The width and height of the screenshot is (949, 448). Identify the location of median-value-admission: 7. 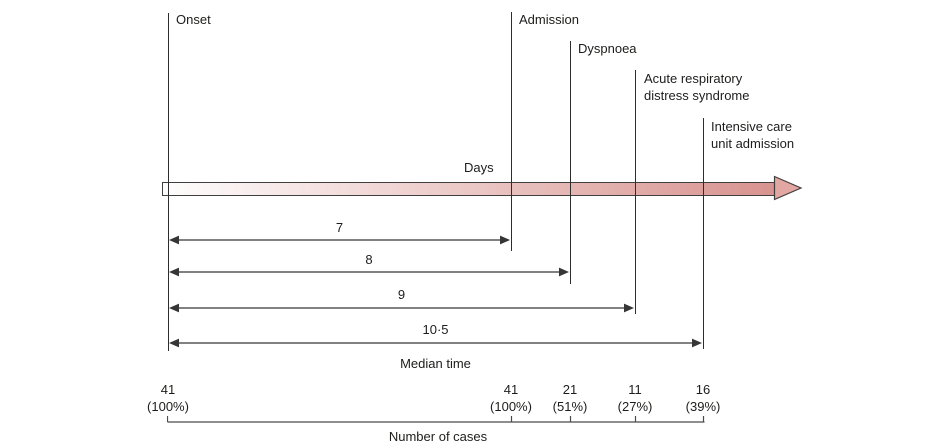
(339, 227).